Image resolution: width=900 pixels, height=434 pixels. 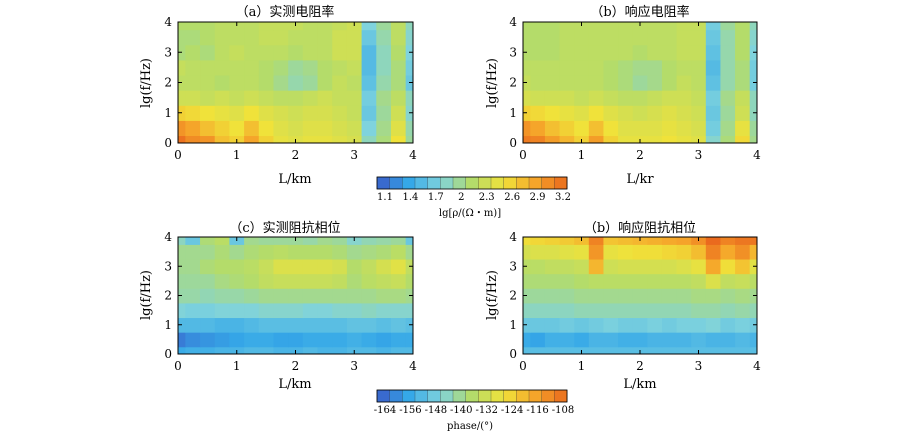 What do you see at coordinates (640, 366) in the screenshot?
I see `panel-d-xtick-label: 2` at bounding box center [640, 366].